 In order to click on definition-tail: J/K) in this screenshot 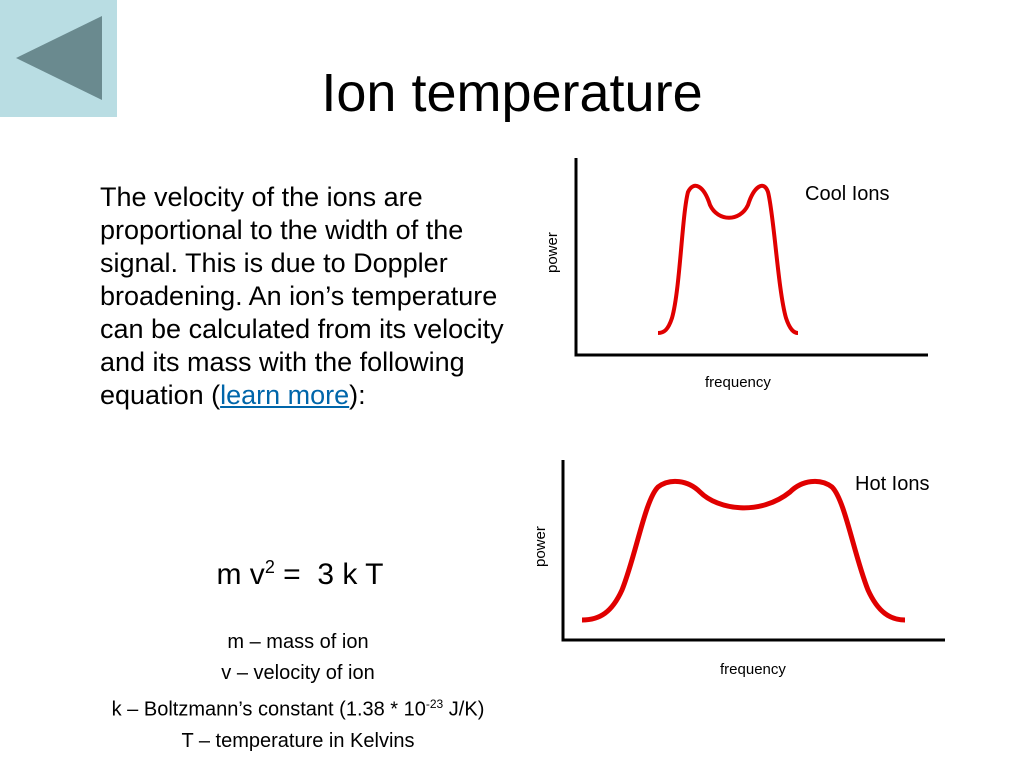, I will do `click(464, 709)`.